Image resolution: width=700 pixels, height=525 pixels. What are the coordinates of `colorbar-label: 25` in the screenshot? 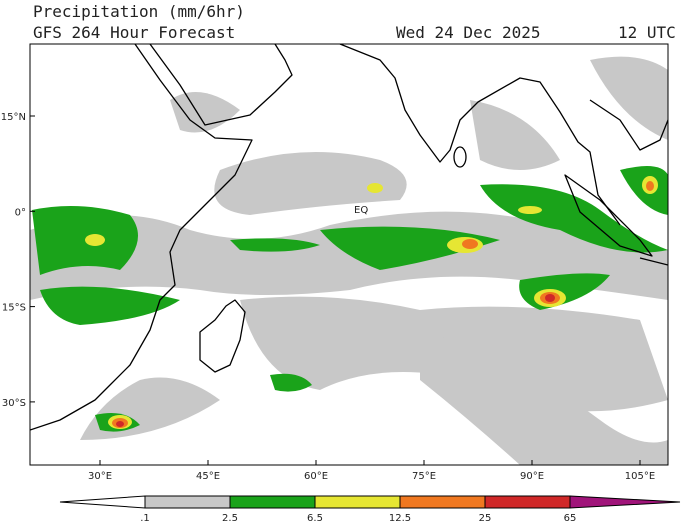 It's located at (485, 518).